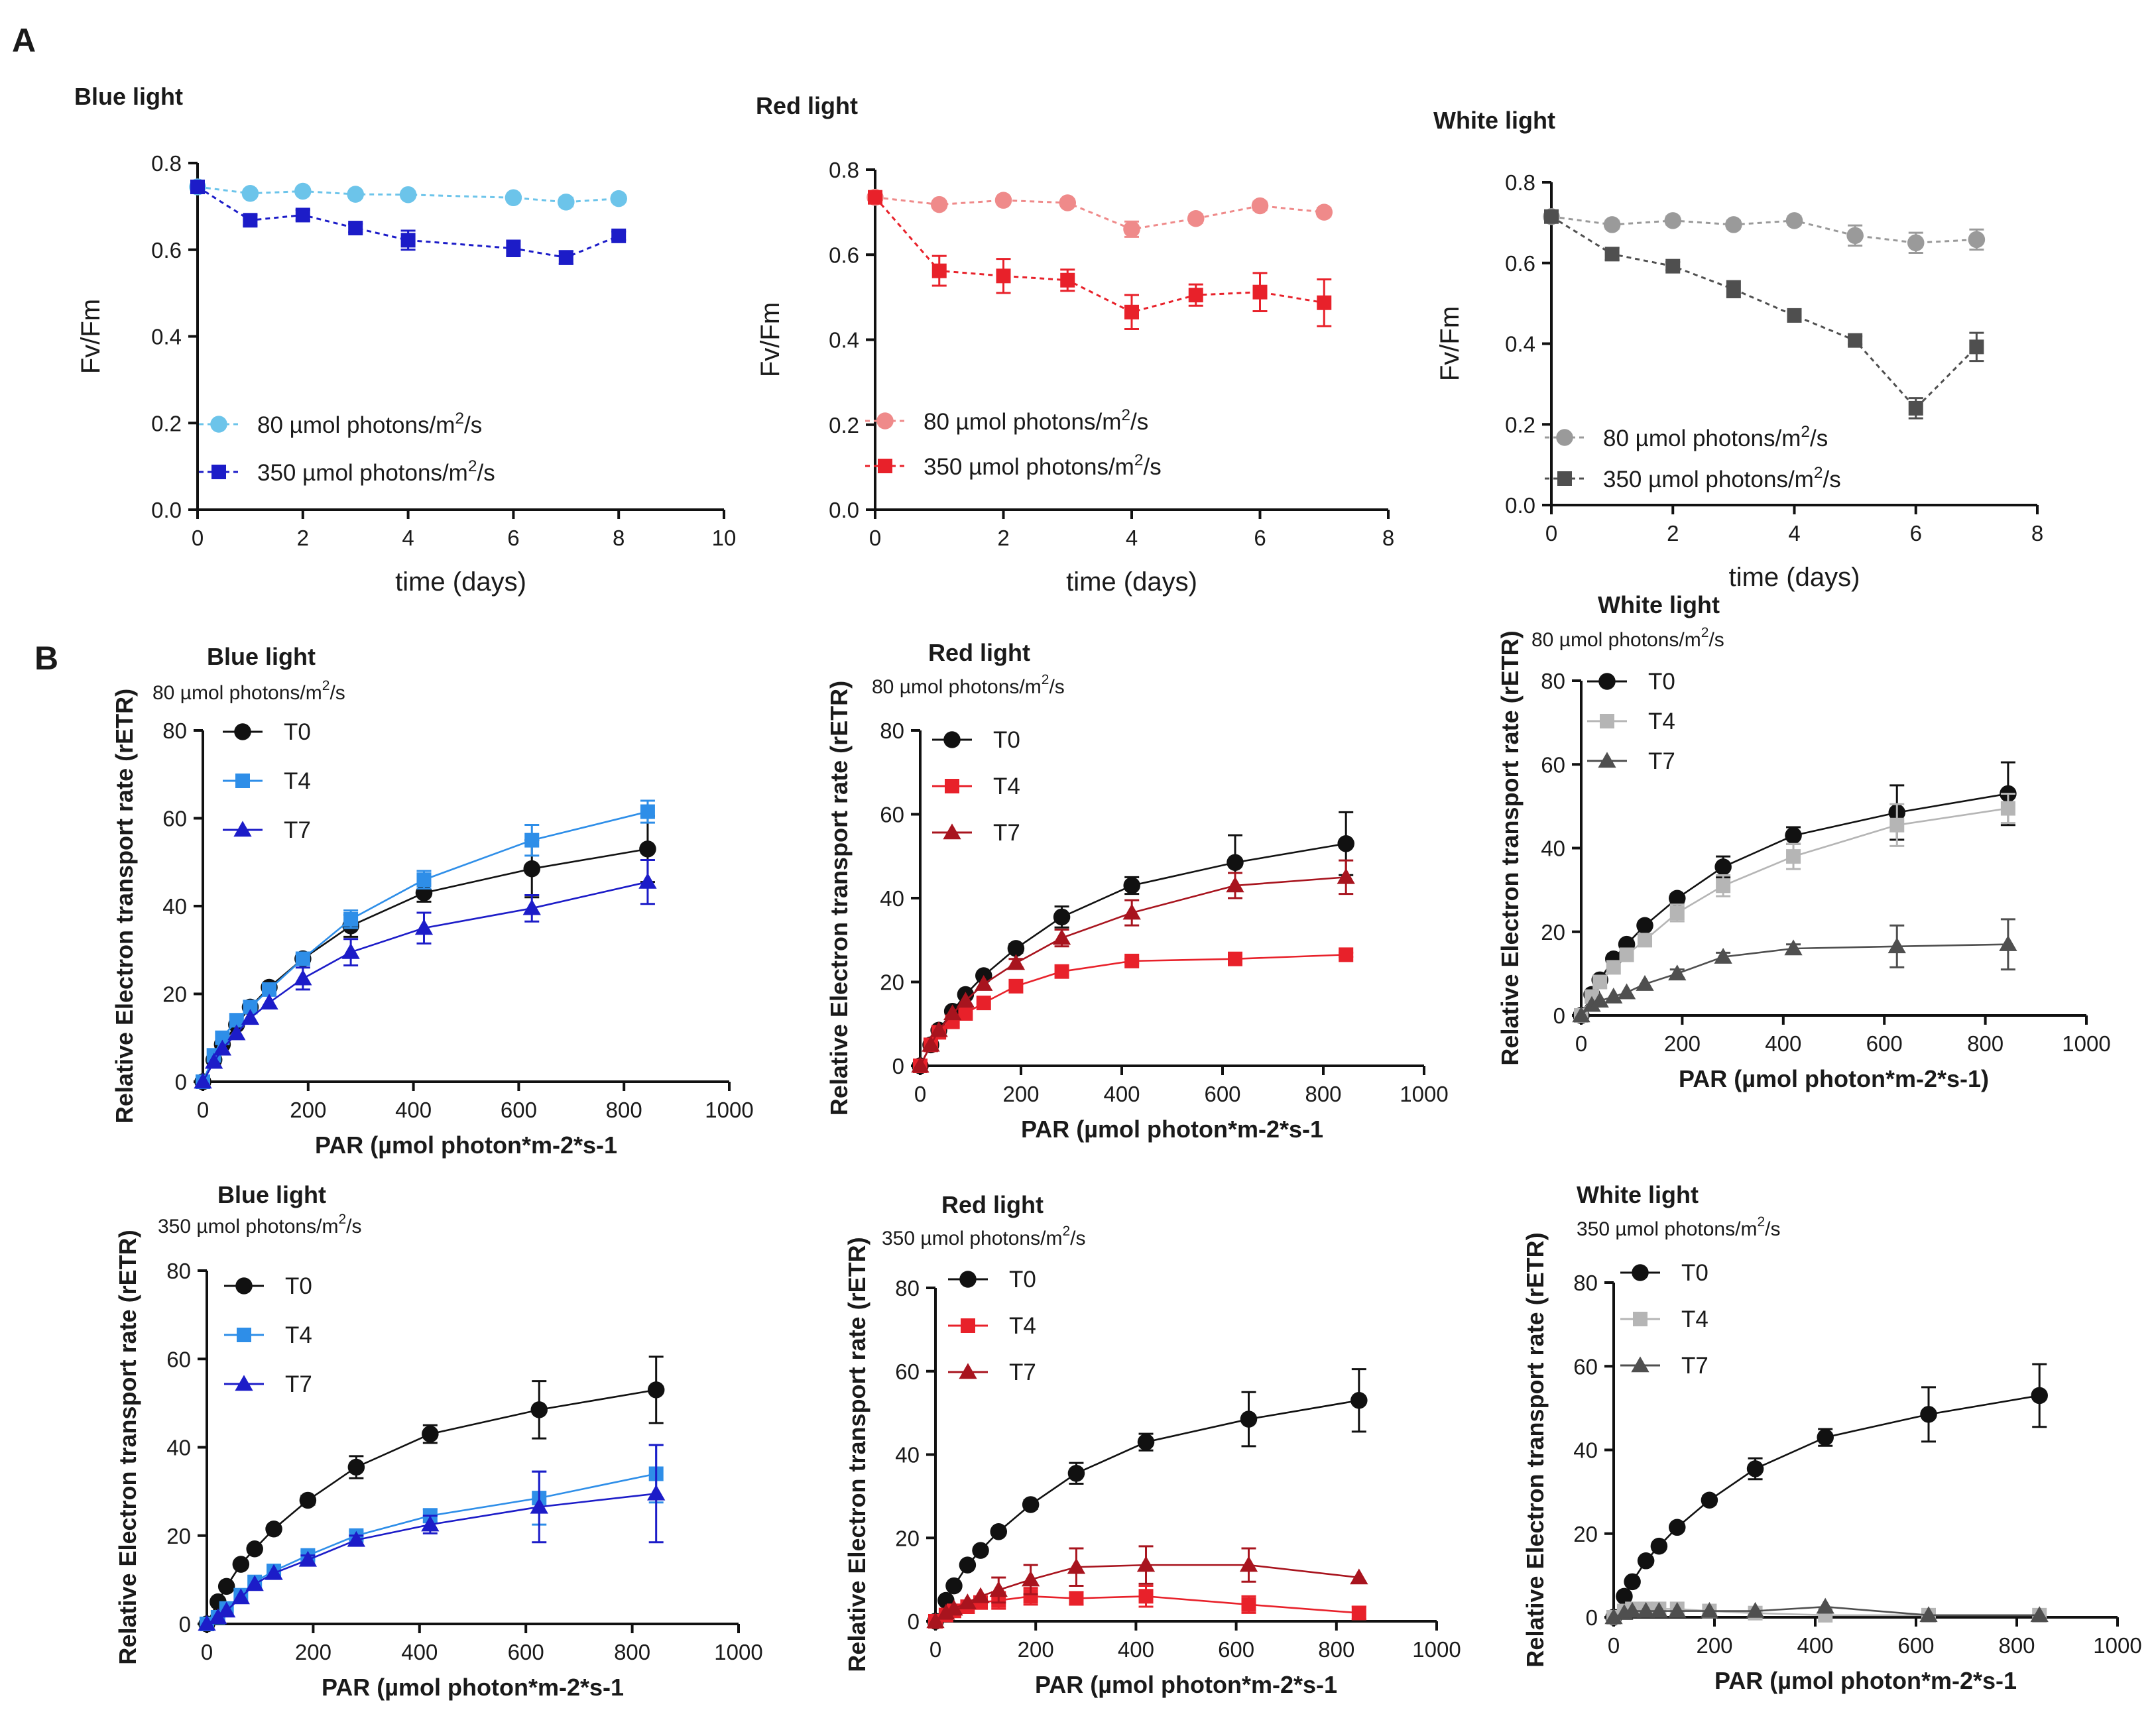 The image size is (2156, 1726). What do you see at coordinates (303, 538) in the screenshot?
I see `x-tick-label: 2` at bounding box center [303, 538].